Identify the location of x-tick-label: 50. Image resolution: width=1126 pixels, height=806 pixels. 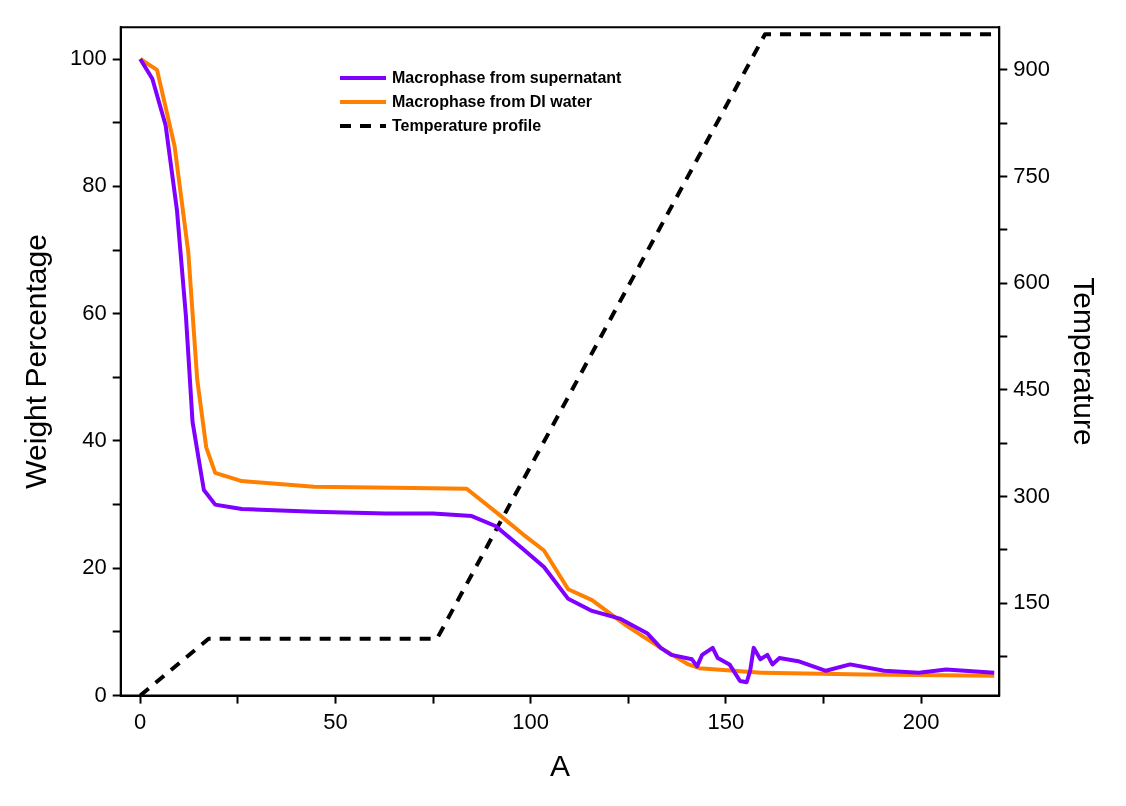
(335, 721).